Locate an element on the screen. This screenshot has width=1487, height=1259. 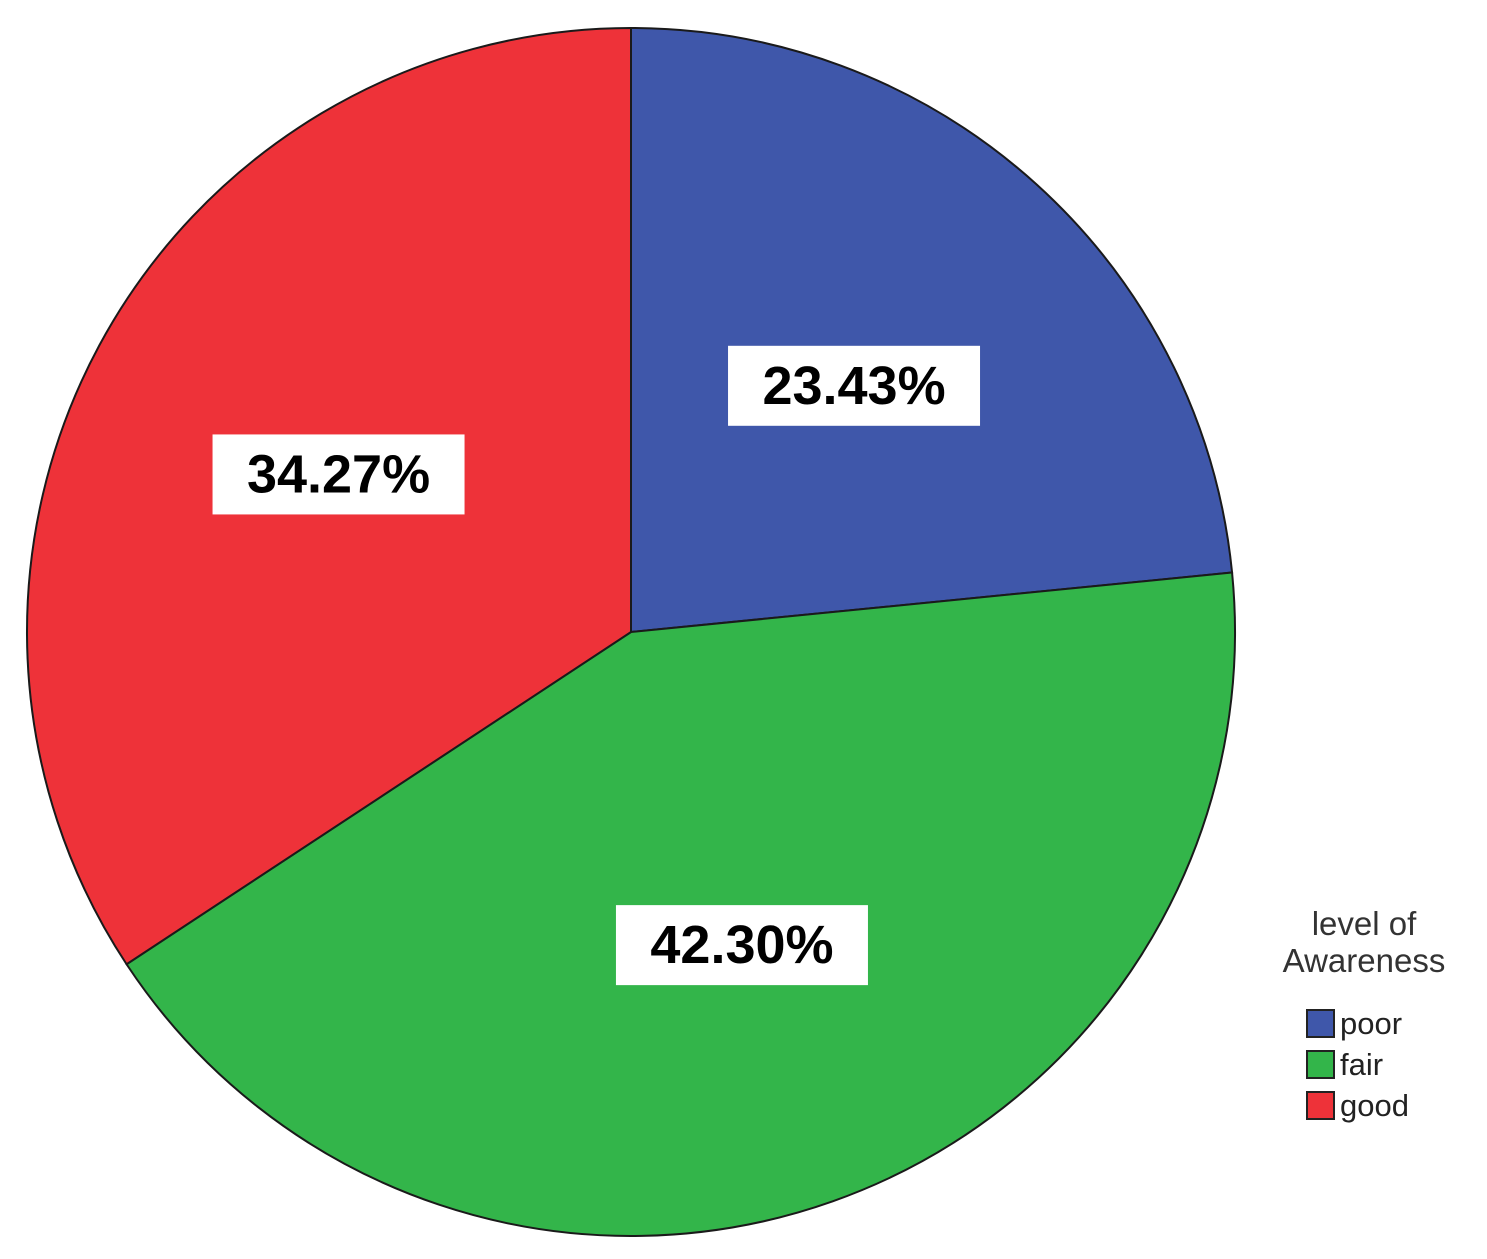
legend-label-good: good is located at coordinates (1374, 1105).